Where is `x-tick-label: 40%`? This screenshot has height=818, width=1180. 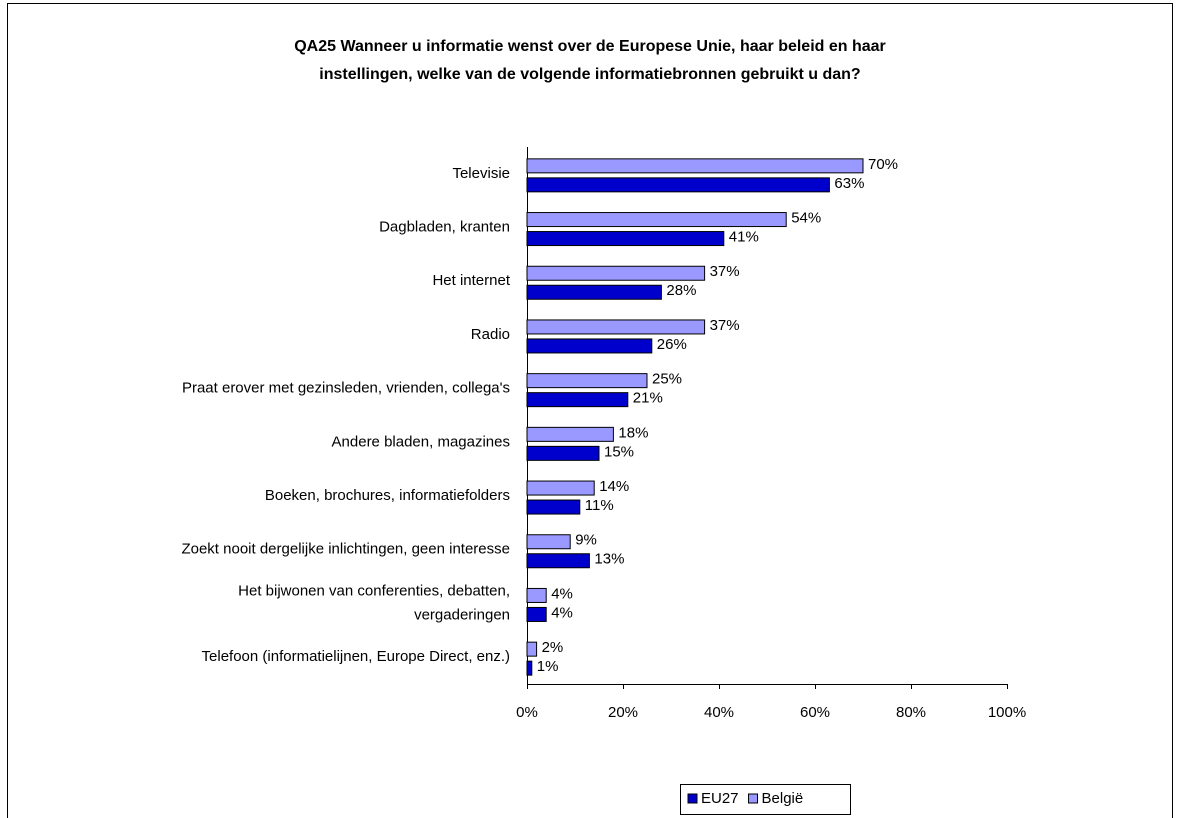 x-tick-label: 40% is located at coordinates (719, 712).